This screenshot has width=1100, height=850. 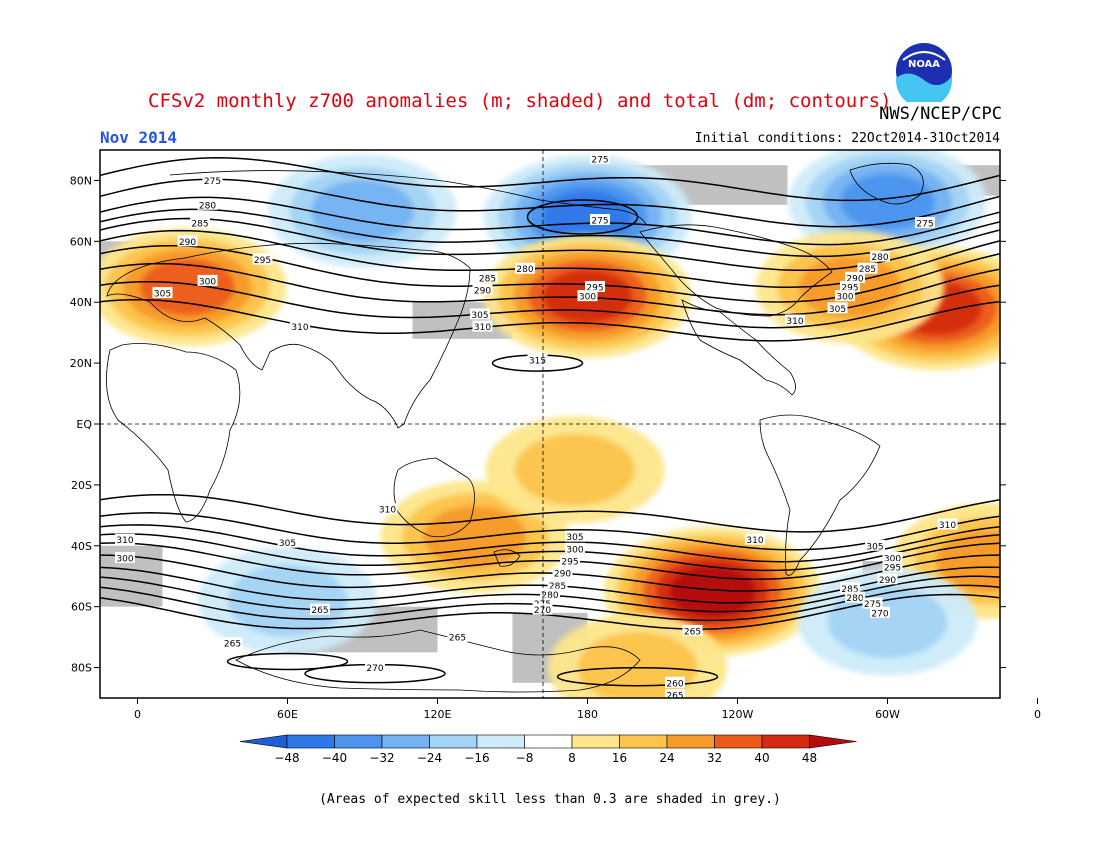 I want to click on contour-label-48: 265, so click(x=320, y=609).